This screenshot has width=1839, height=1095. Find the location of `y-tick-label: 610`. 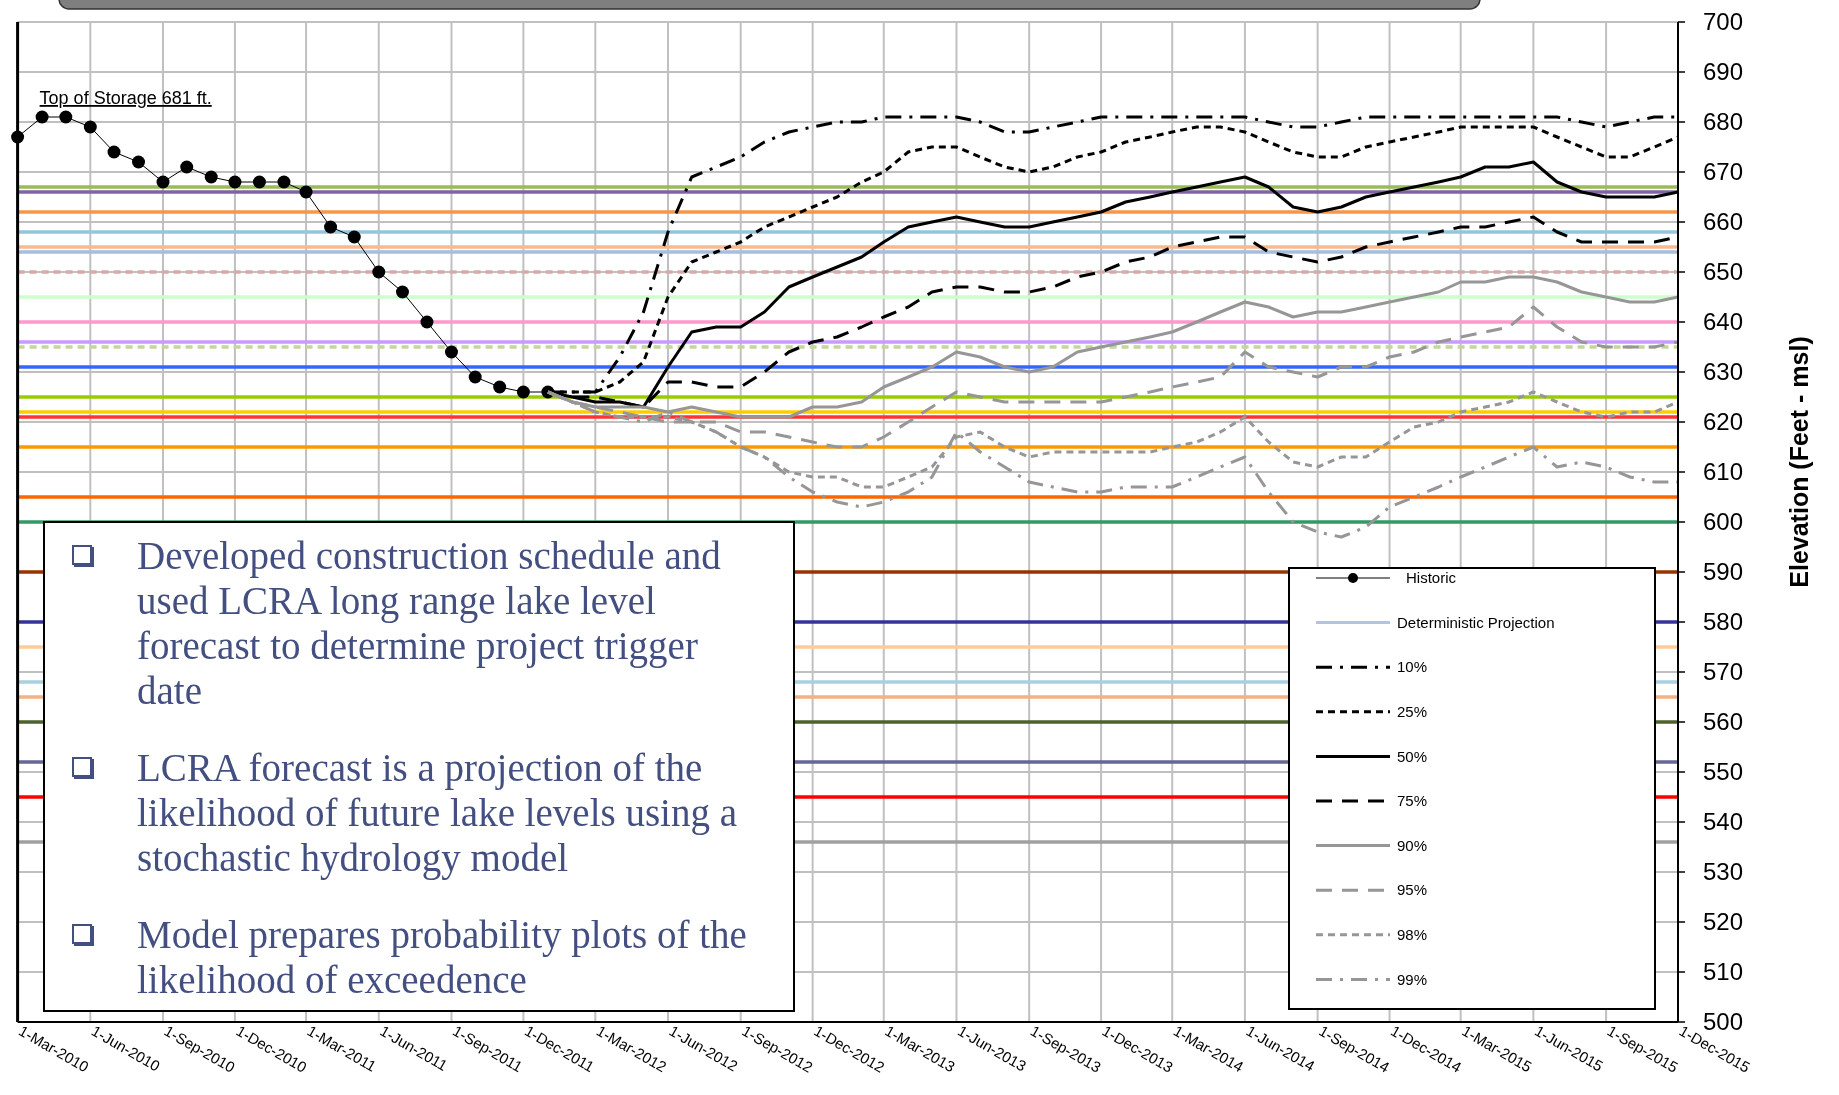

y-tick-label: 610 is located at coordinates (1723, 472).